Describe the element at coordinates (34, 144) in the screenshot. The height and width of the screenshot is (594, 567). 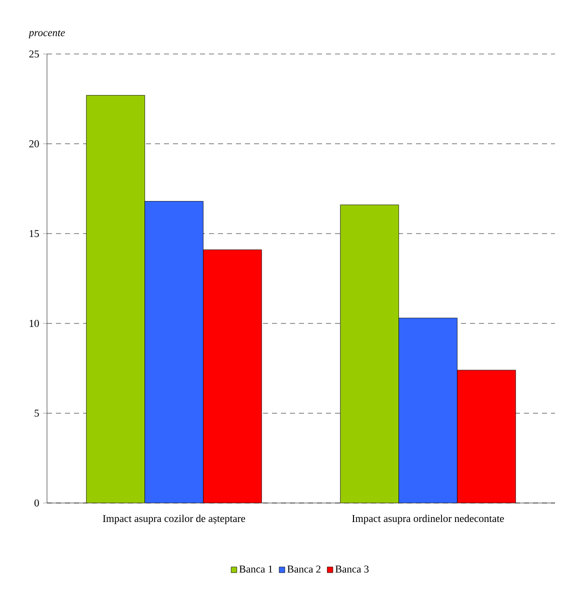
I see `y-tick-label: 20` at that location.